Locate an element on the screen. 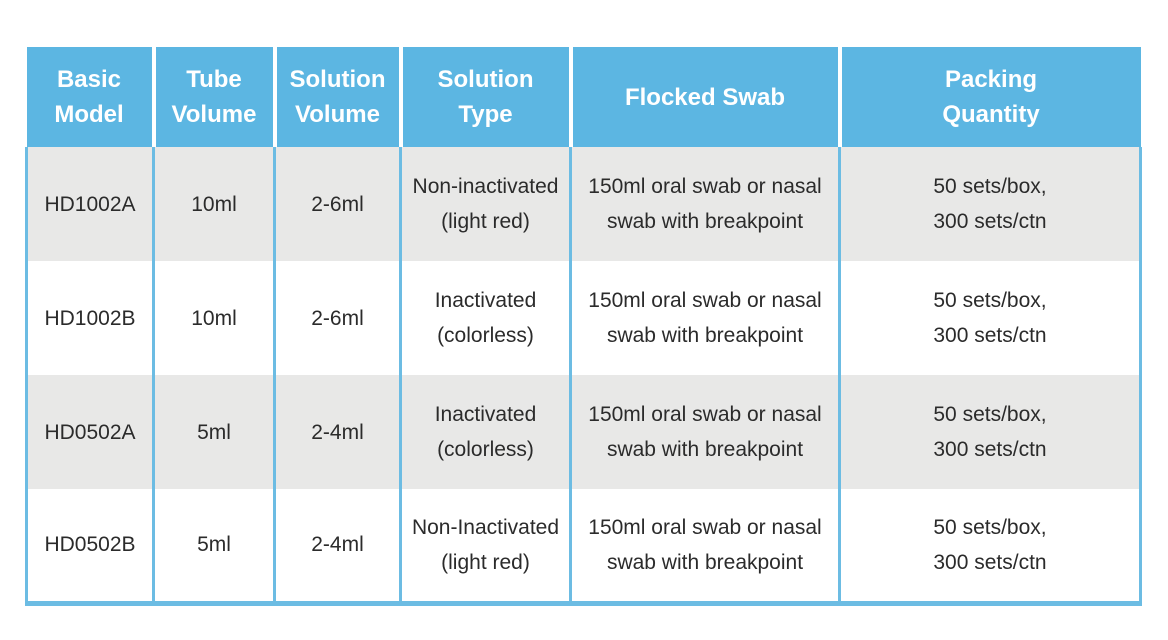 Image resolution: width=1168 pixels, height=640 pixels. header-packing-quantity: Packing Quantity is located at coordinates (990, 97).